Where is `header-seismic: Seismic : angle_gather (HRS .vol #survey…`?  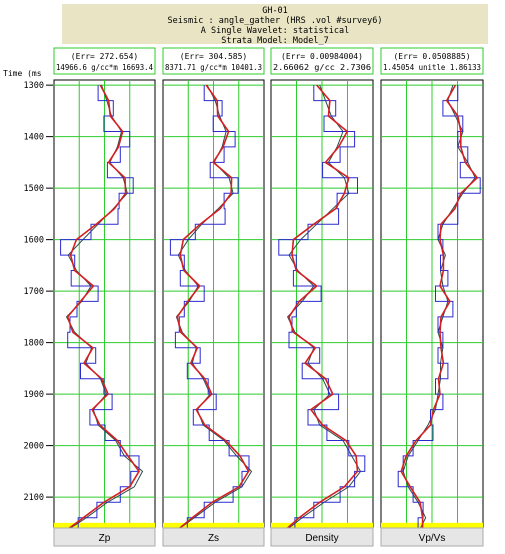 header-seismic: Seismic : angle_gather (HRS .vol #survey… is located at coordinates (275, 21).